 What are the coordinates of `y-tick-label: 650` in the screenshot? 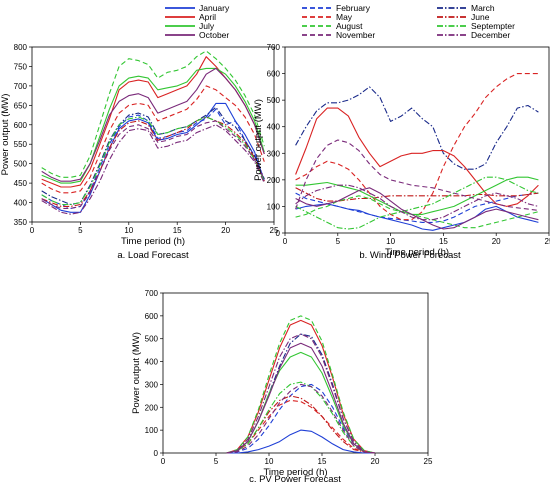 It's located at (21, 105).